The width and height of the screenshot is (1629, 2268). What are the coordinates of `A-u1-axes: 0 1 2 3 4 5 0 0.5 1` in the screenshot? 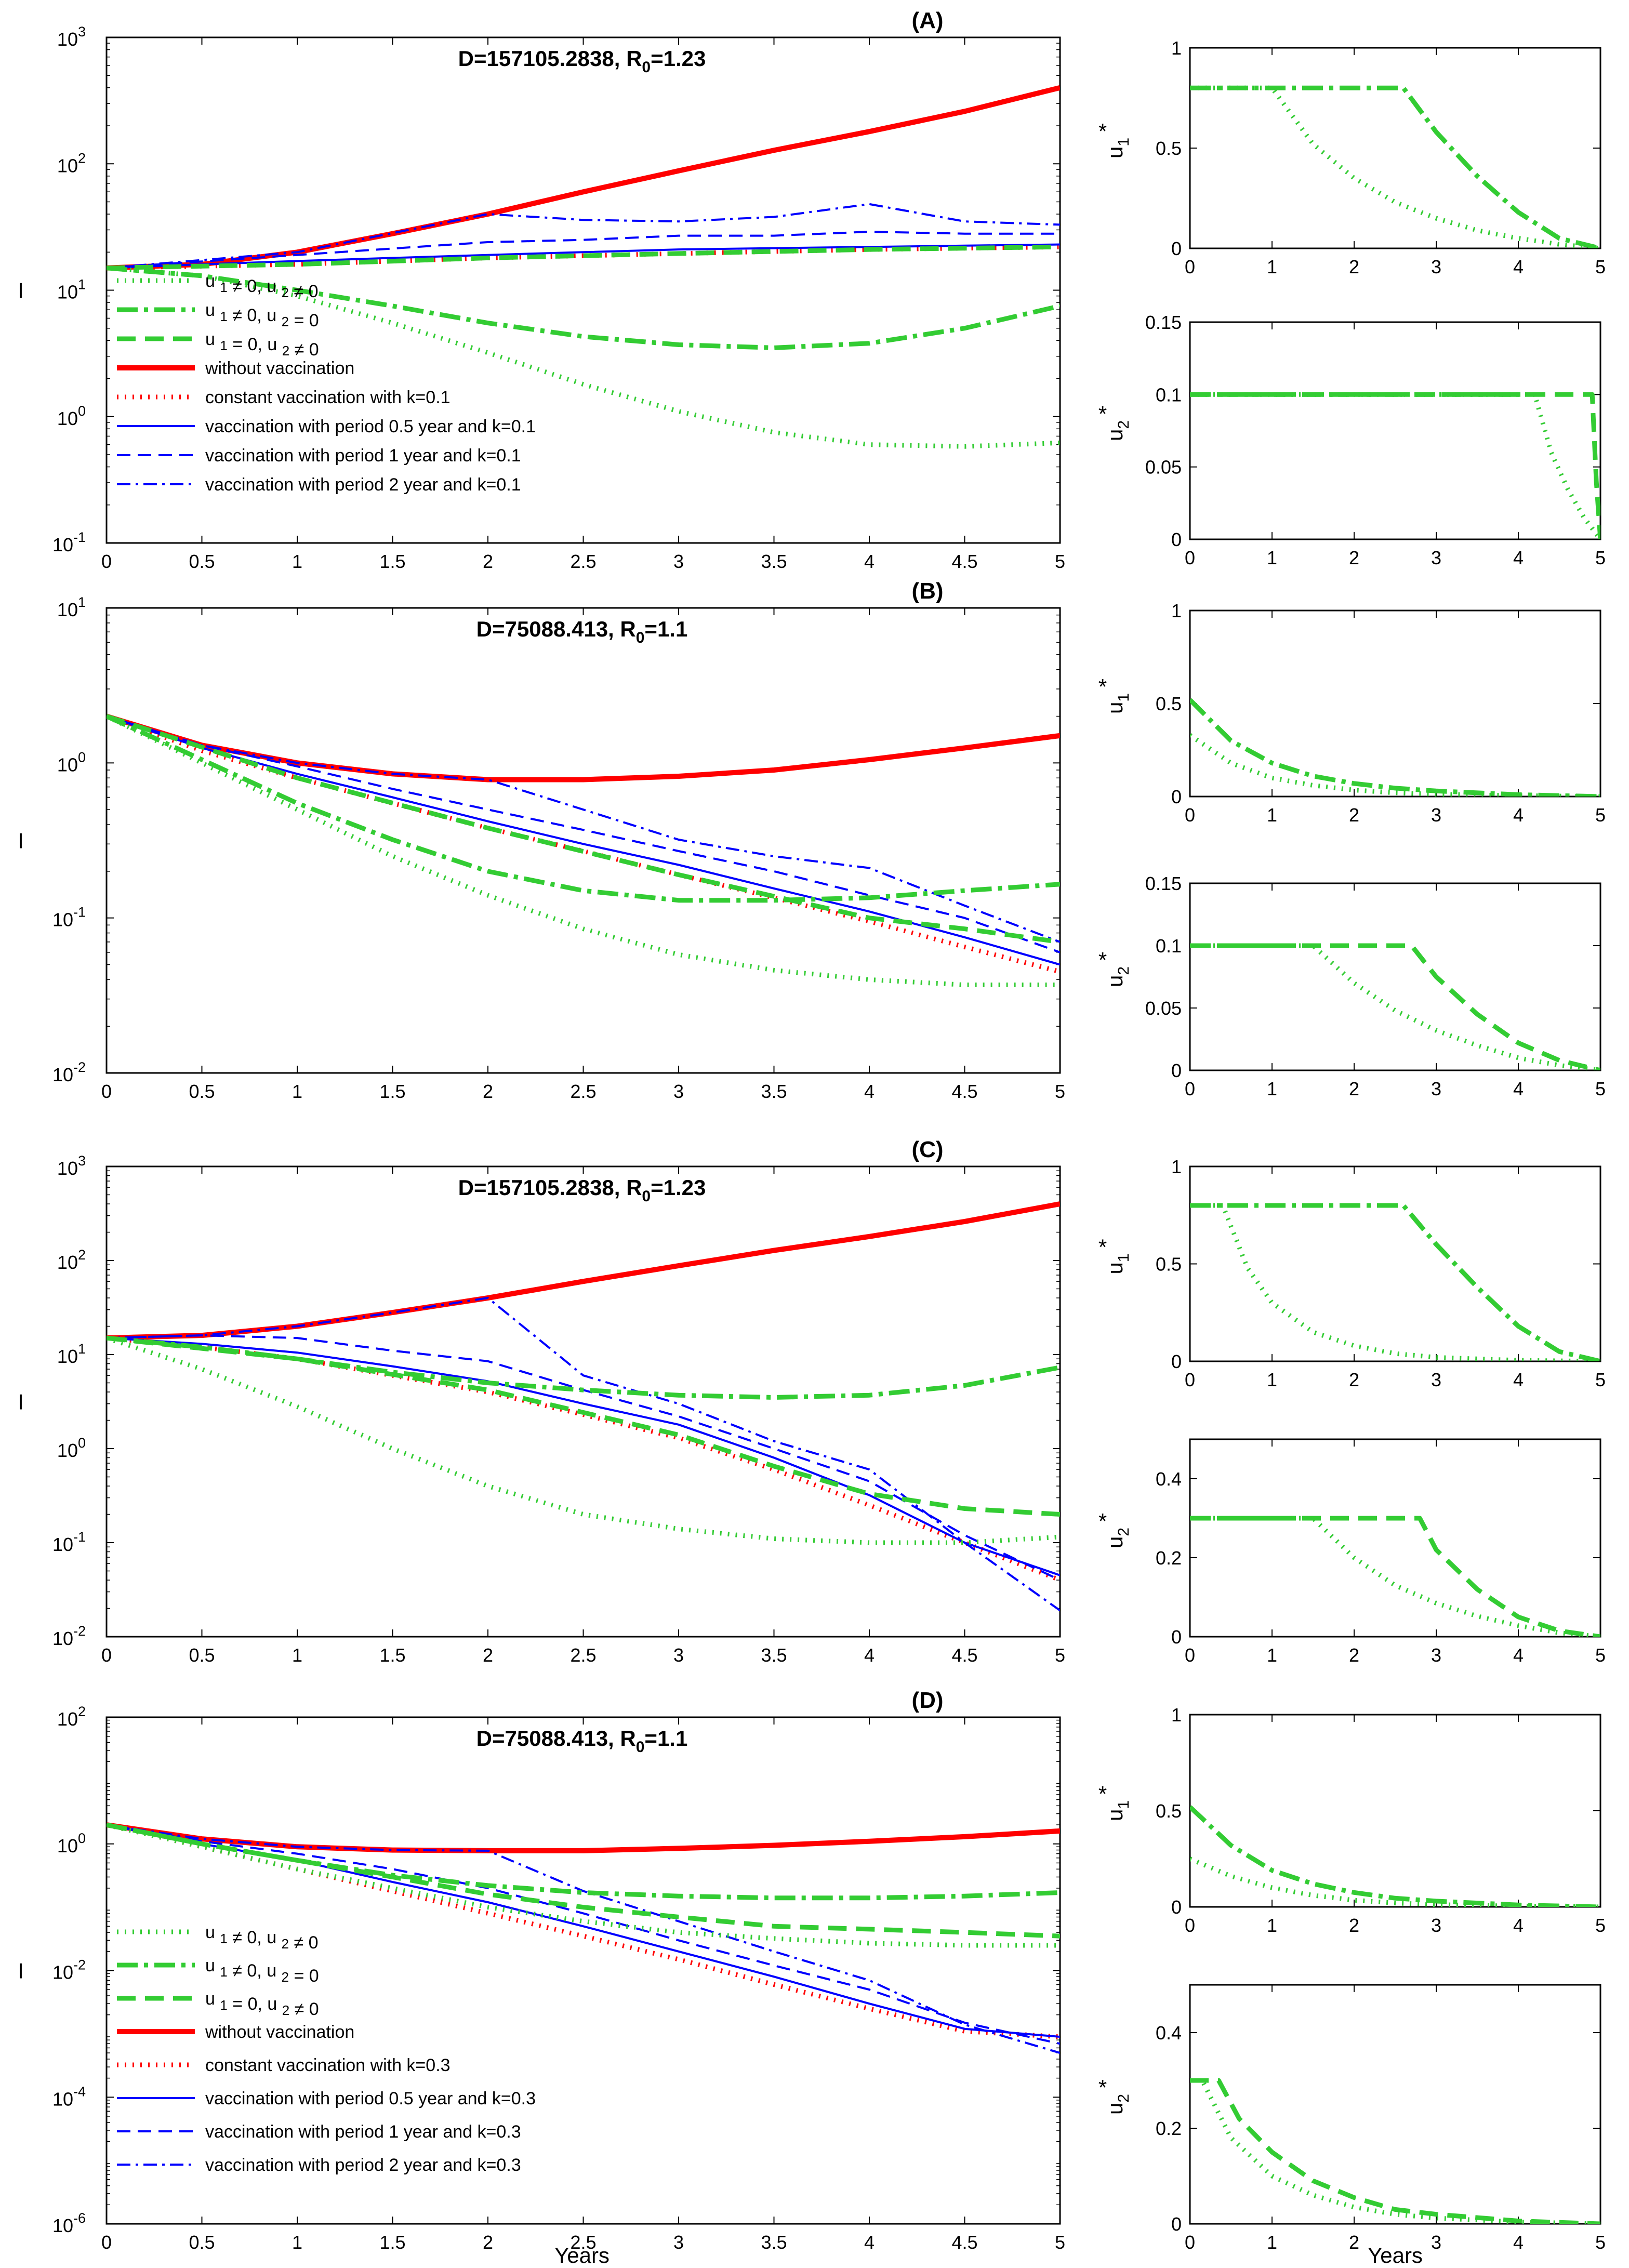 It's located at (1381, 157).